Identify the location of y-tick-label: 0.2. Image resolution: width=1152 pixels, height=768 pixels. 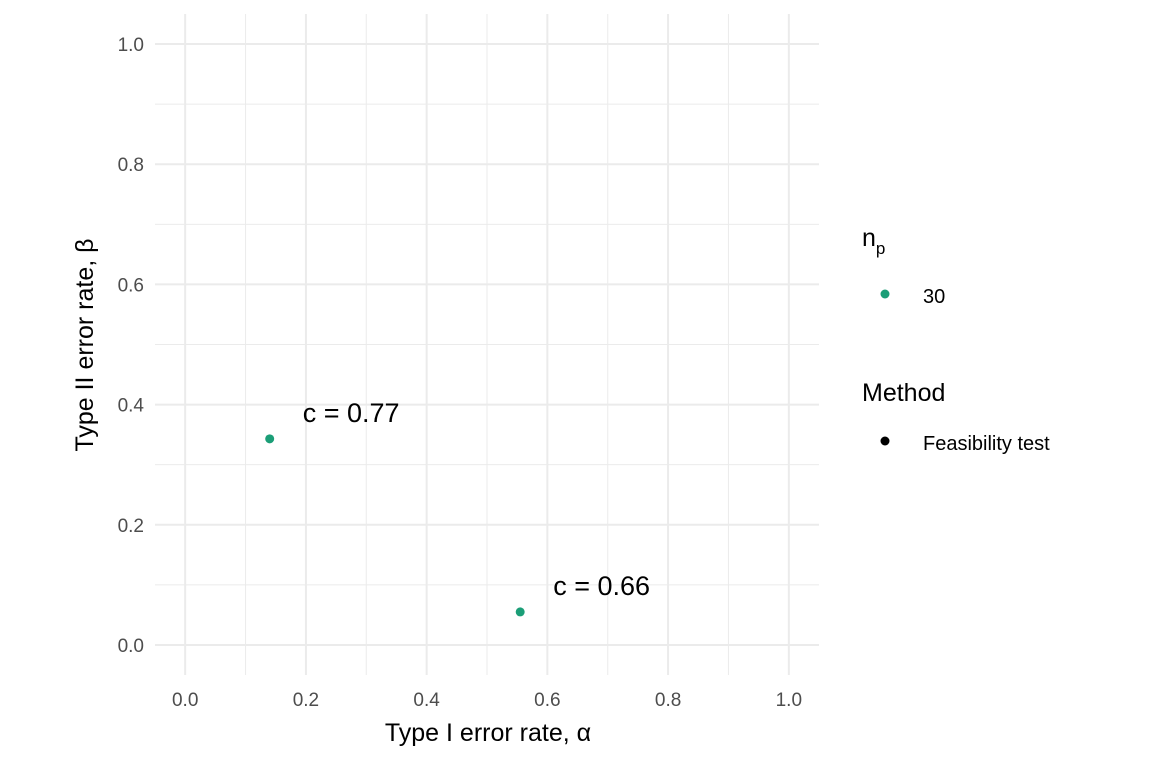
(131, 526).